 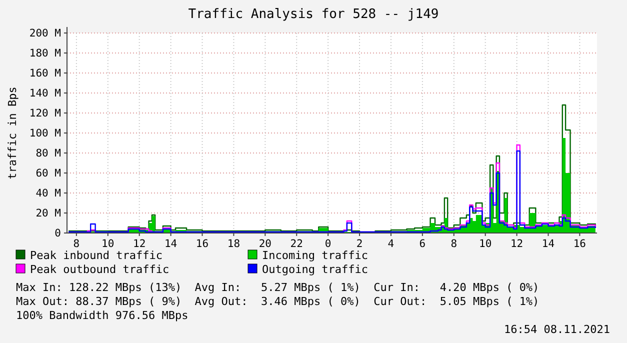 What do you see at coordinates (359, 244) in the screenshot?
I see `x-tick-label: 2` at bounding box center [359, 244].